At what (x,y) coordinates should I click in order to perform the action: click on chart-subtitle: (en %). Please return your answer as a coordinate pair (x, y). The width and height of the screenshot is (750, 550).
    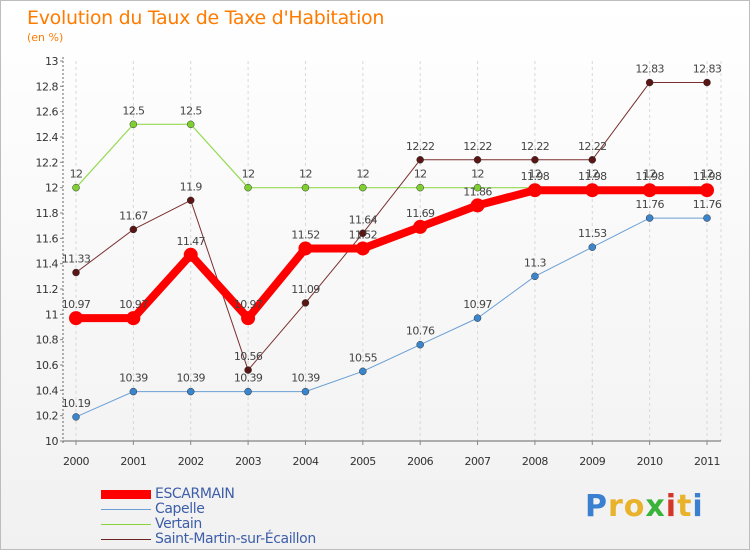
    Looking at the image, I should click on (45, 37).